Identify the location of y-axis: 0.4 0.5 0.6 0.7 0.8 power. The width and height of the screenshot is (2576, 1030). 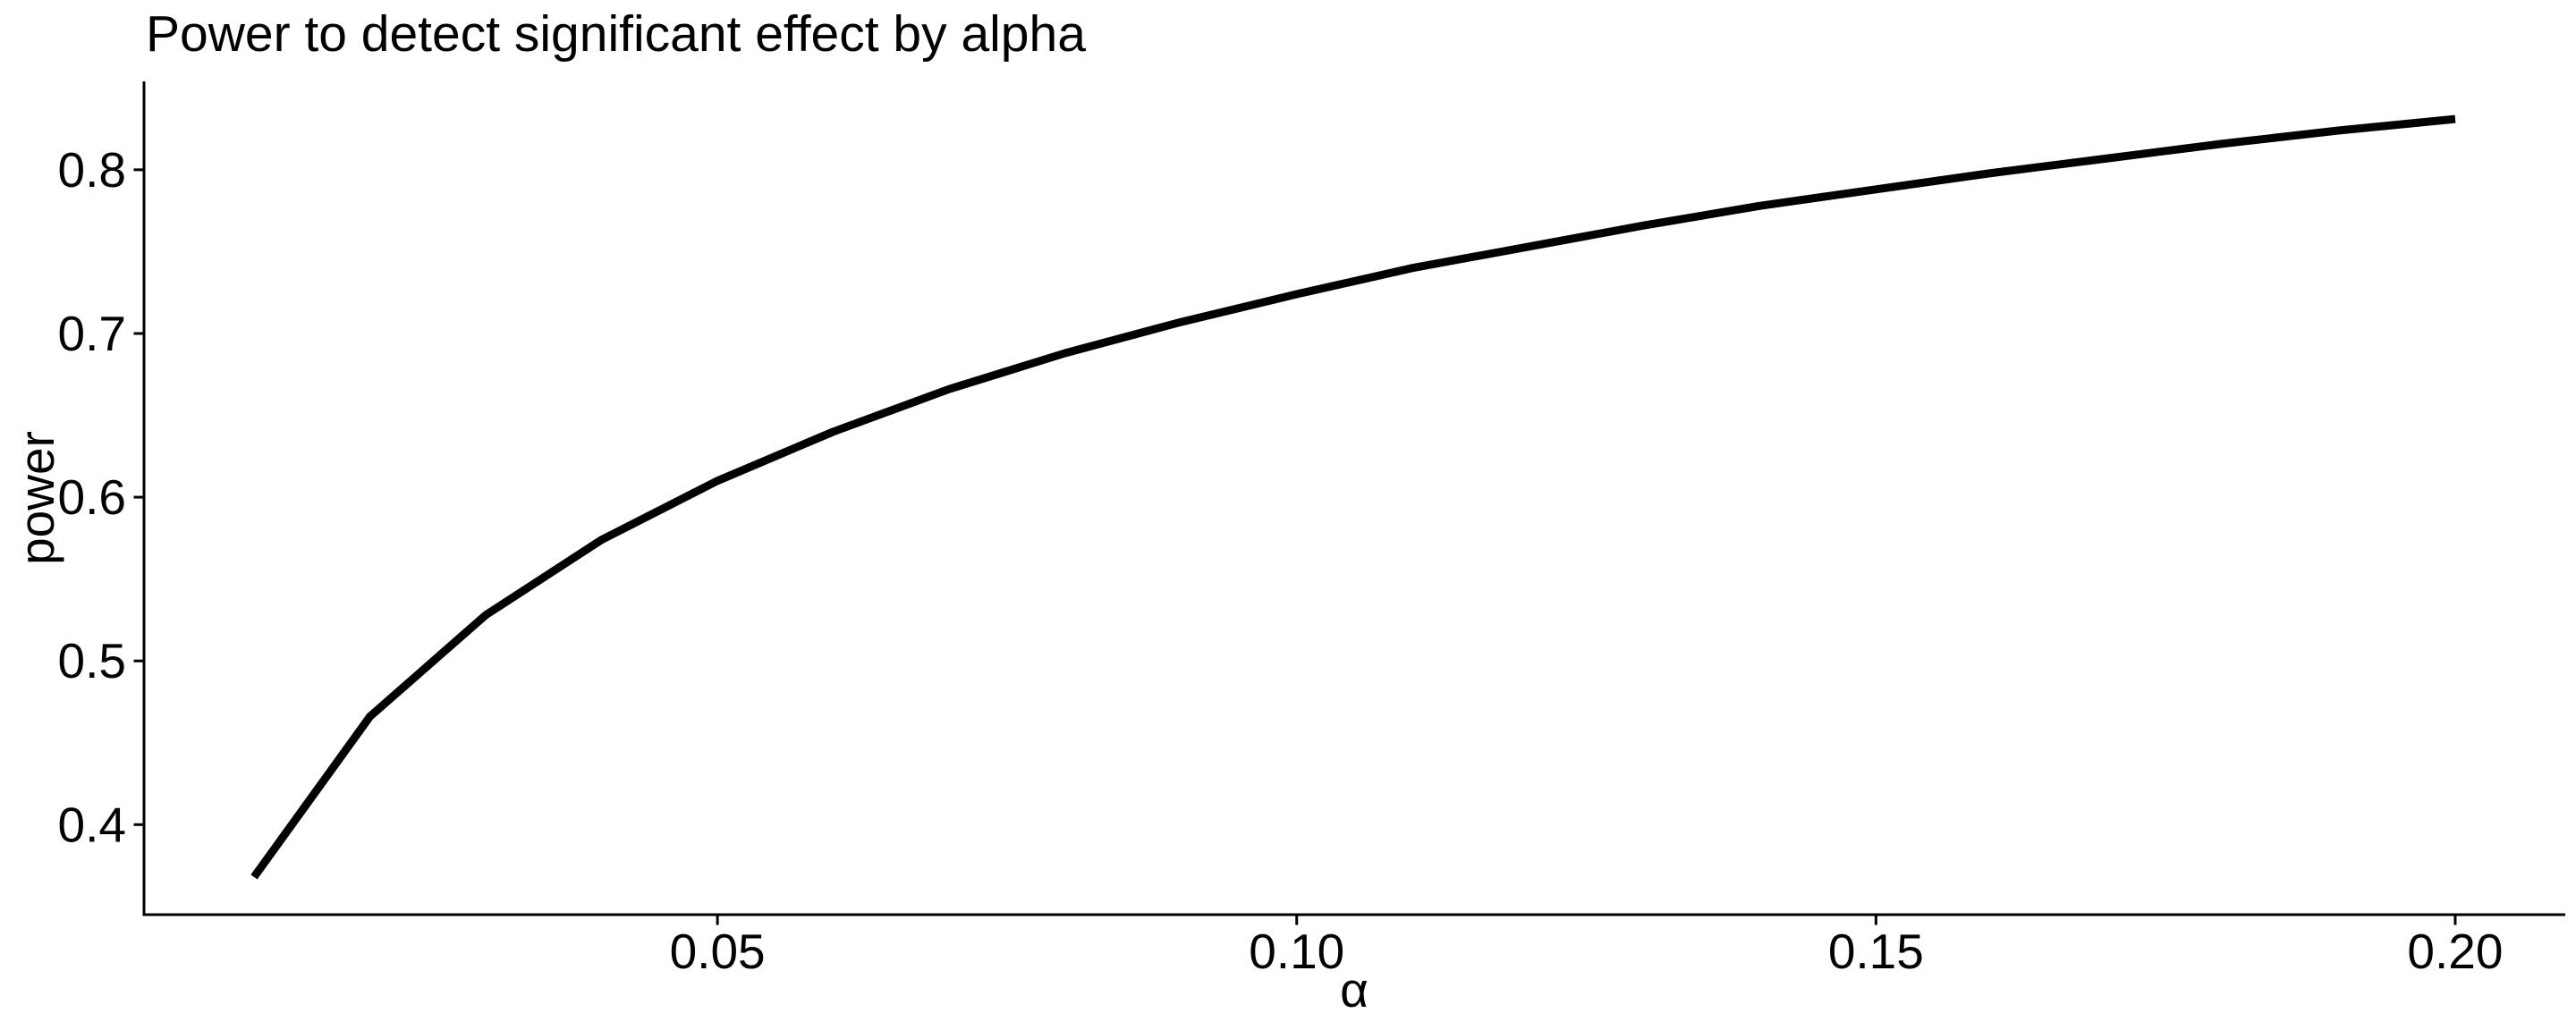
(77, 498).